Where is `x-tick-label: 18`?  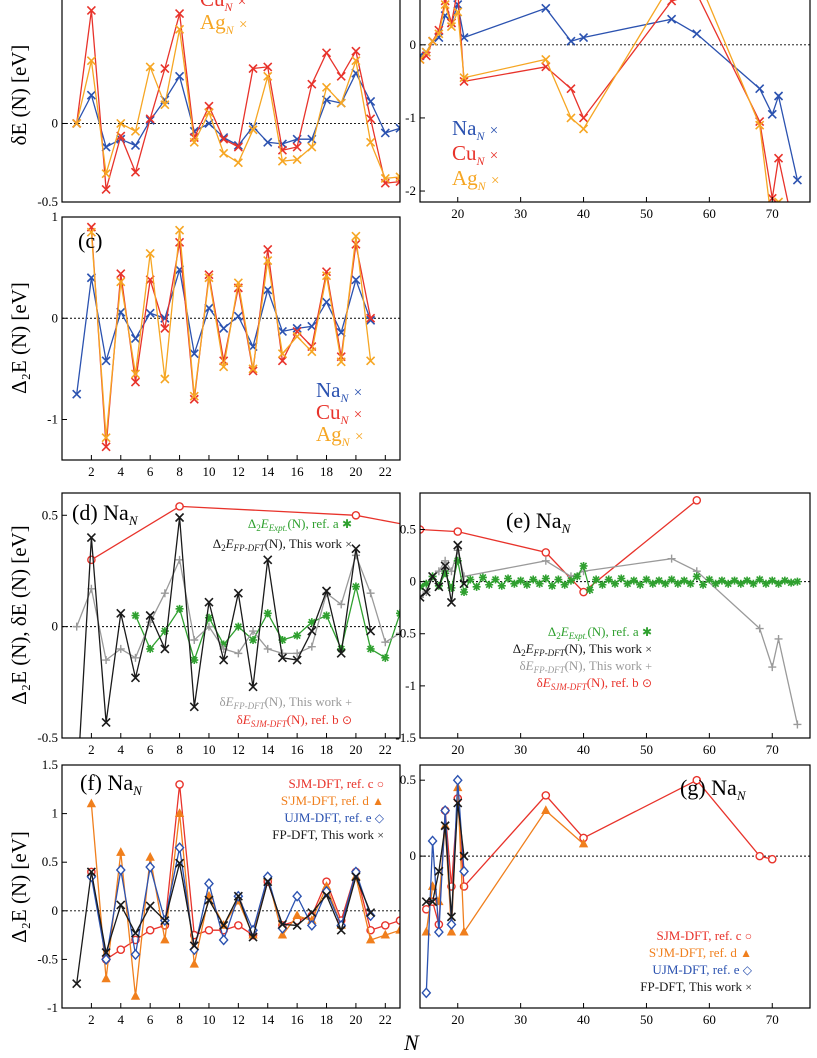 x-tick-label: 18 is located at coordinates (326, 1019).